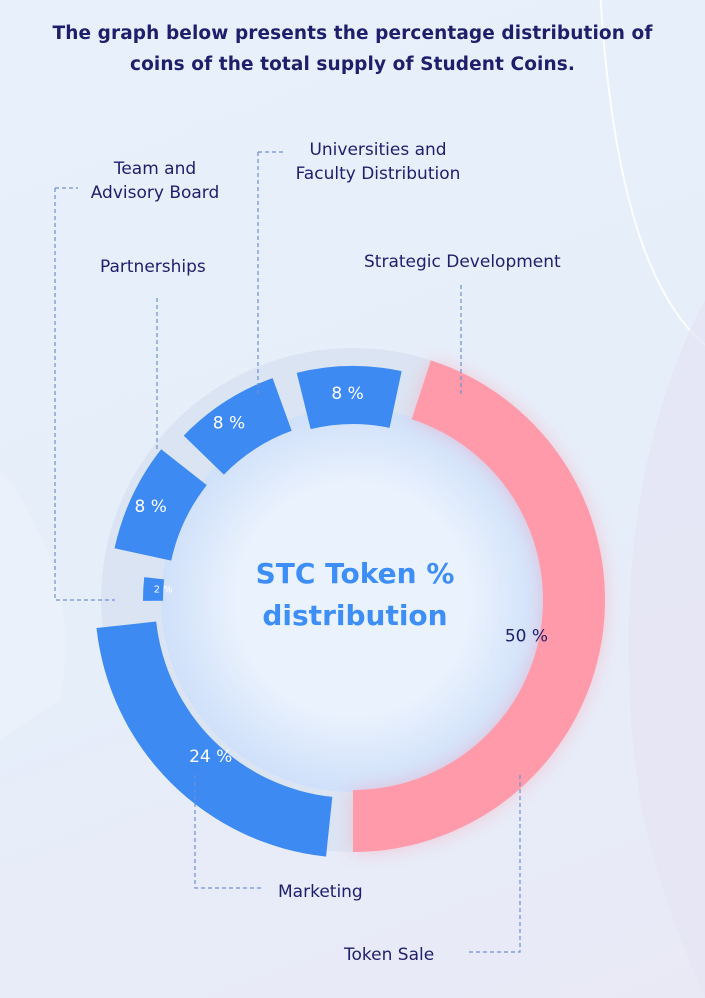  Describe the element at coordinates (378, 174) in the screenshot. I see `label-universities-line-2: Faculty Distribution` at that location.